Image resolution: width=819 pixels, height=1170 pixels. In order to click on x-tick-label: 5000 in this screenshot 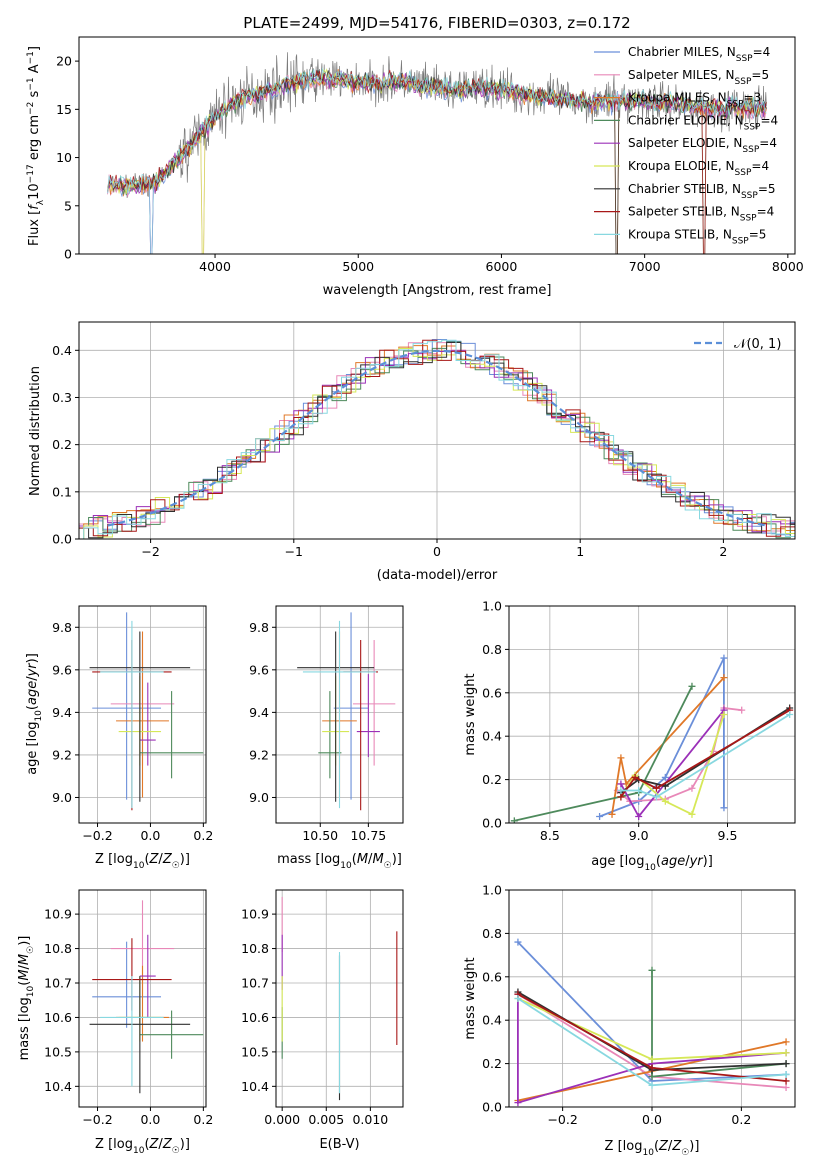, I will do `click(358, 266)`.